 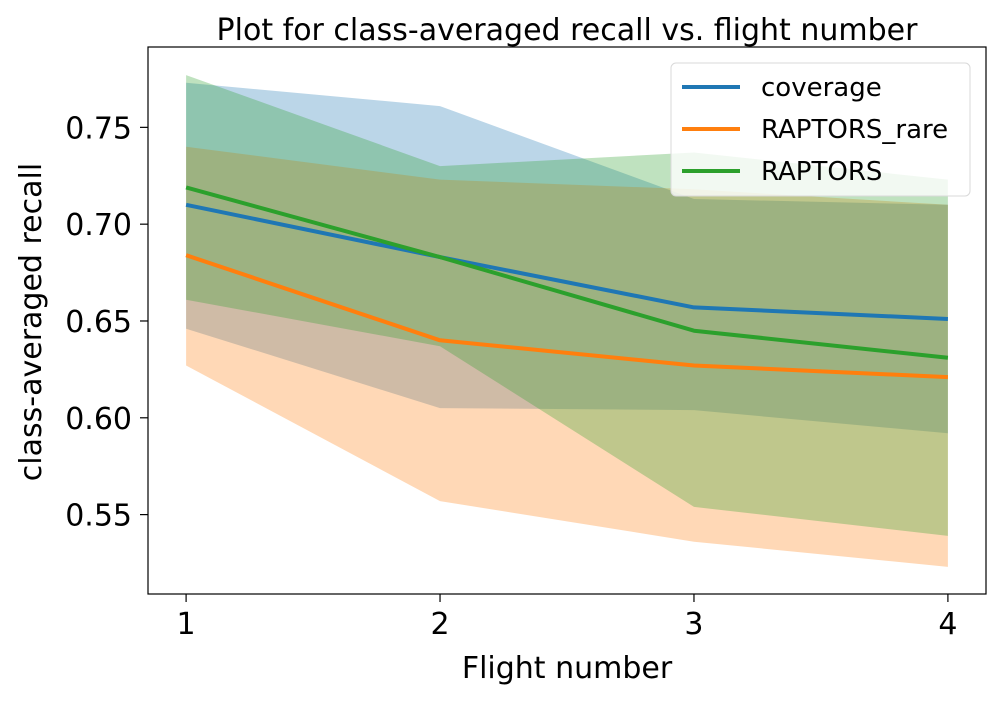 I want to click on legend: coverage RAPTORS_rare RAPTORS, so click(x=820, y=129).